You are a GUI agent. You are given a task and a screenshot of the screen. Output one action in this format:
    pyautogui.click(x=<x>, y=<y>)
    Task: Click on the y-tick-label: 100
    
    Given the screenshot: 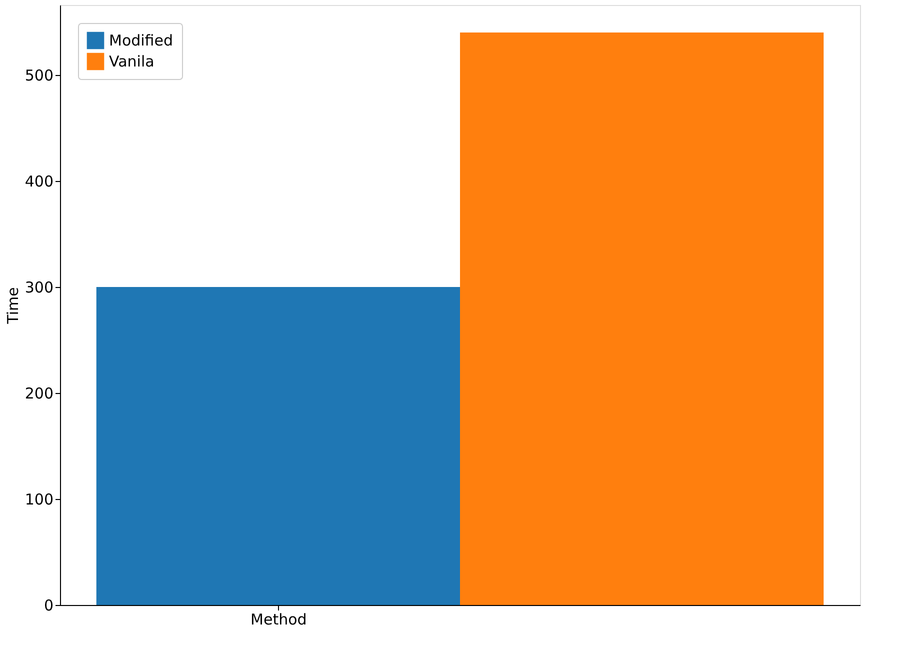 What is the action you would take?
    pyautogui.click(x=39, y=499)
    